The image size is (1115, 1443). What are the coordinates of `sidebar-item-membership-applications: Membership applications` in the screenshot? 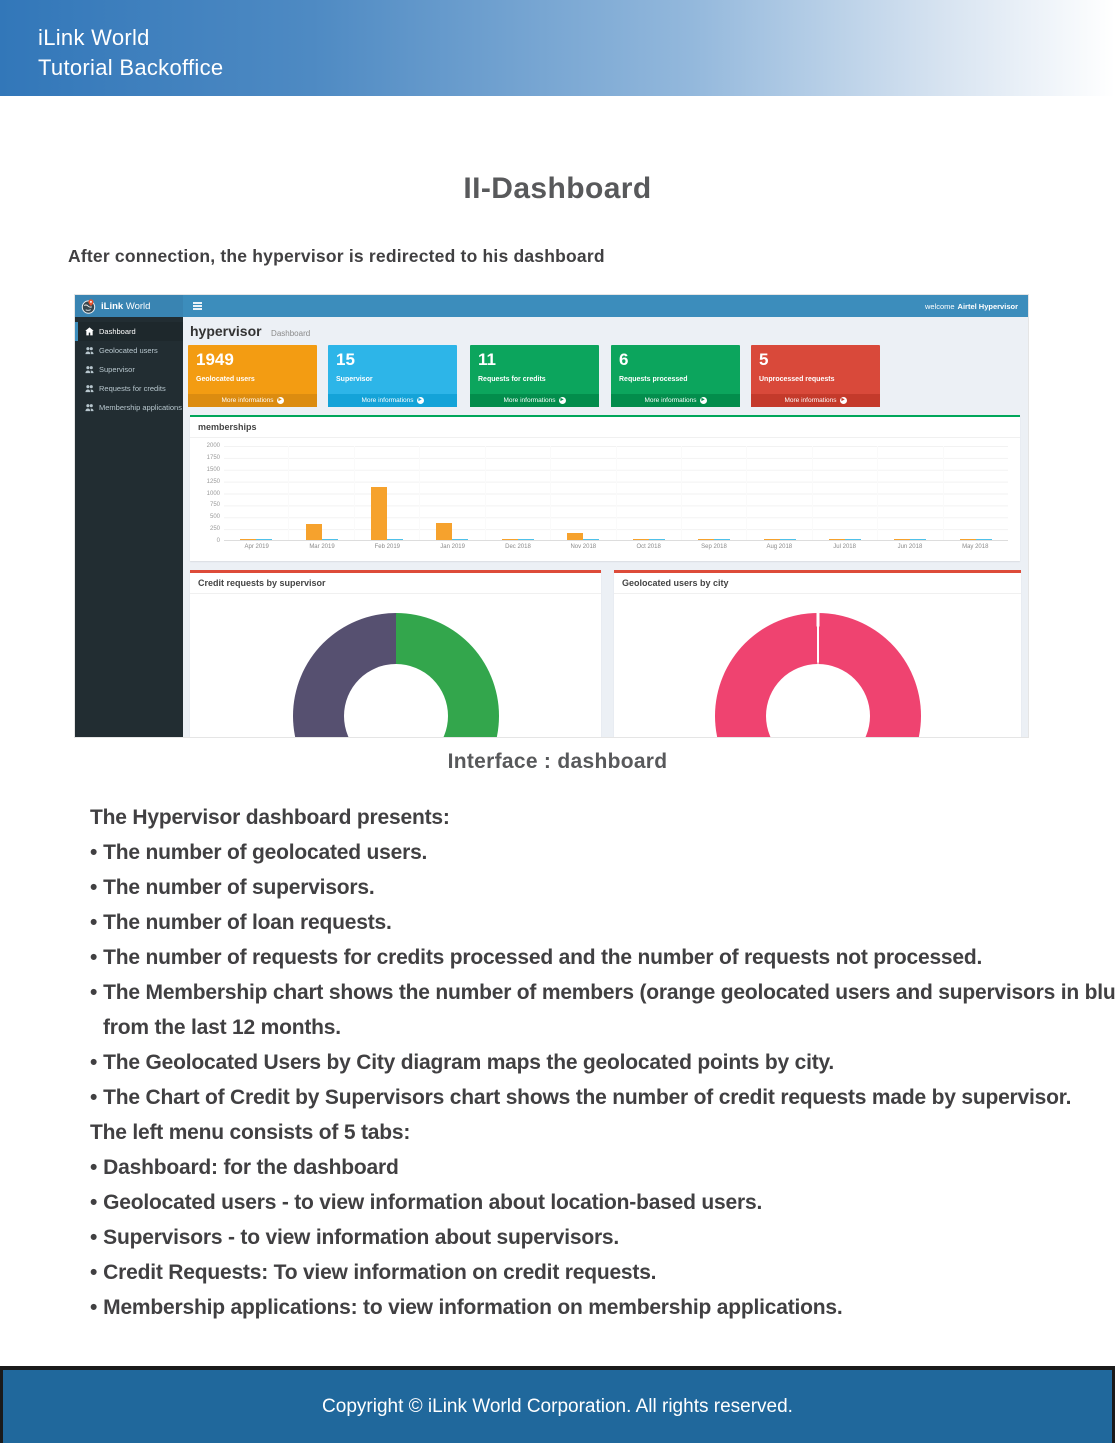 It's located at (129, 407).